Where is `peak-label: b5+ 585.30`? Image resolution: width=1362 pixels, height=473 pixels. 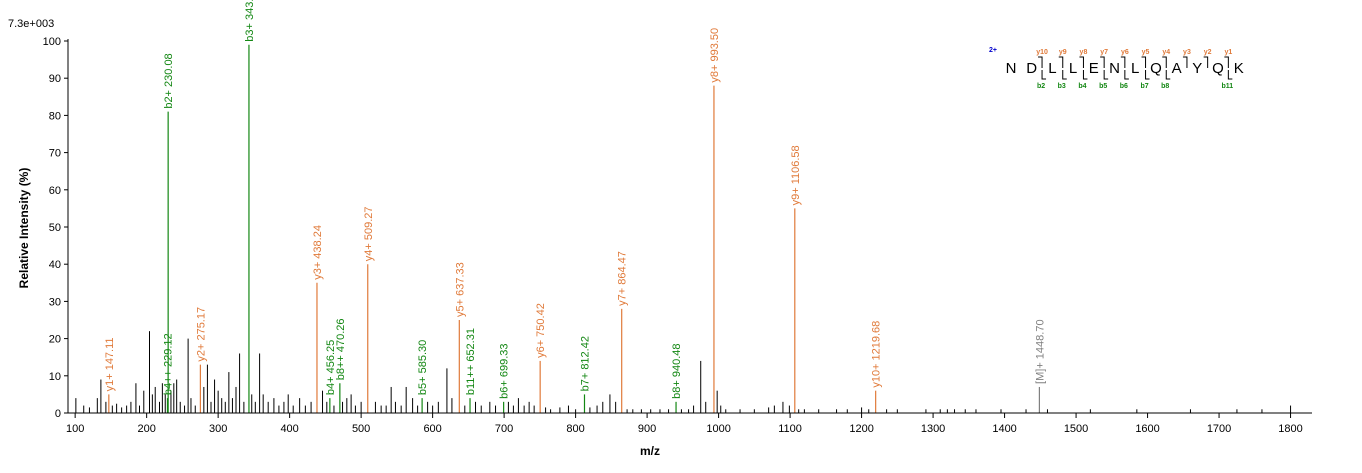 peak-label: b5+ 585.30 is located at coordinates (423, 367).